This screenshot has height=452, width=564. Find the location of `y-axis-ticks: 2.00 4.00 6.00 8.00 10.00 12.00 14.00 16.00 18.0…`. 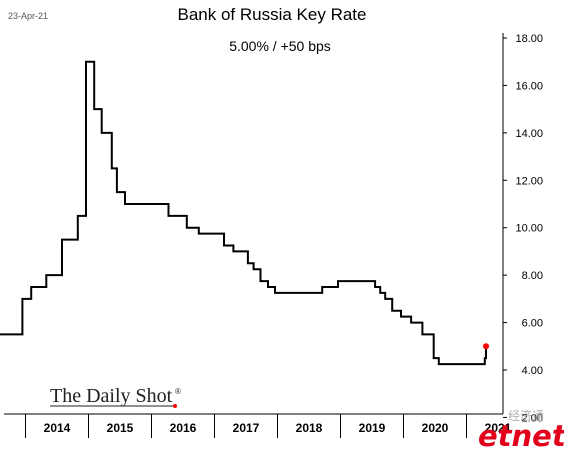

y-axis-ticks: 2.00 4.00 6.00 8.00 10.00 12.00 14.00 16.00 18.0… is located at coordinates (523, 228).